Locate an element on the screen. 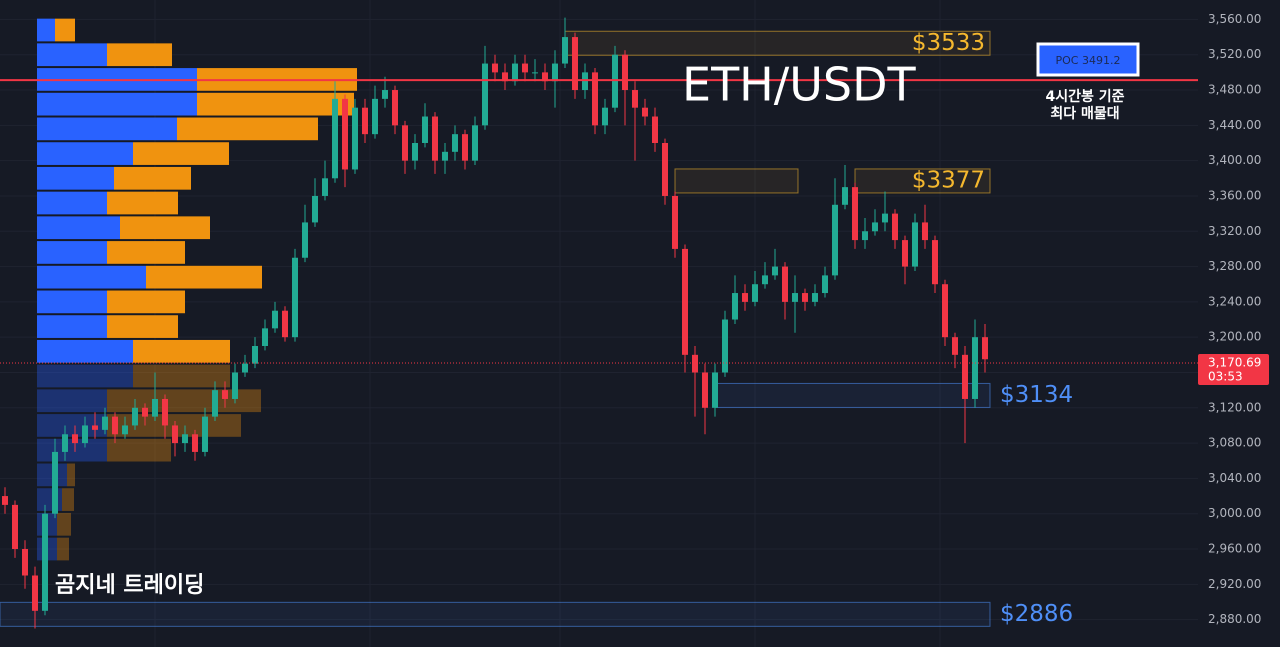 The image size is (1280, 647). level-label: $3533 is located at coordinates (948, 43).